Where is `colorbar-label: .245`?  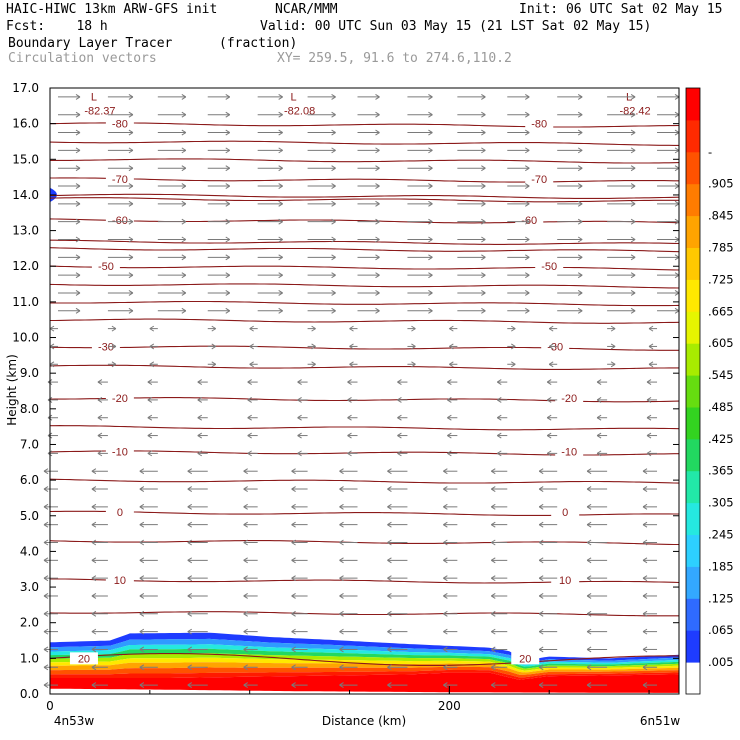 colorbar-label: .245 is located at coordinates (721, 535).